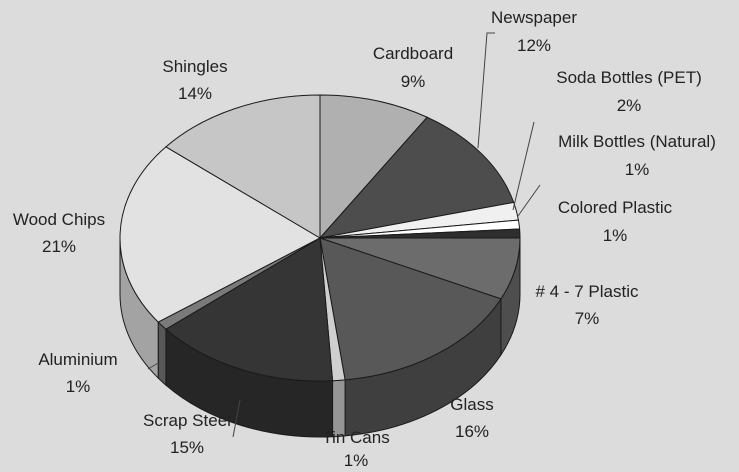 This screenshot has height=472, width=739. What do you see at coordinates (78, 386) in the screenshot?
I see `value-aluminium: 1%` at bounding box center [78, 386].